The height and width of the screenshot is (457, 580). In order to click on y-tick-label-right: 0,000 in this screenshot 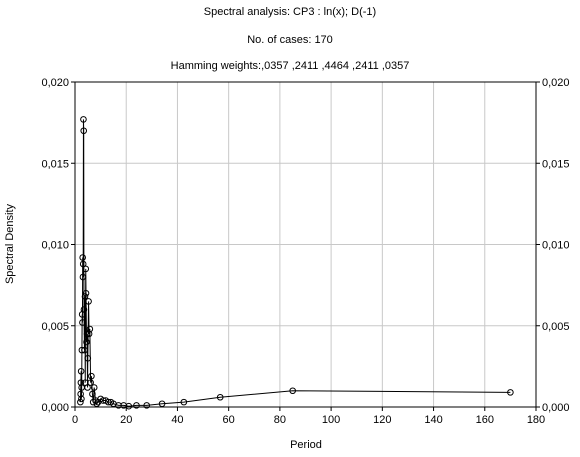, I will do `click(556, 408)`.